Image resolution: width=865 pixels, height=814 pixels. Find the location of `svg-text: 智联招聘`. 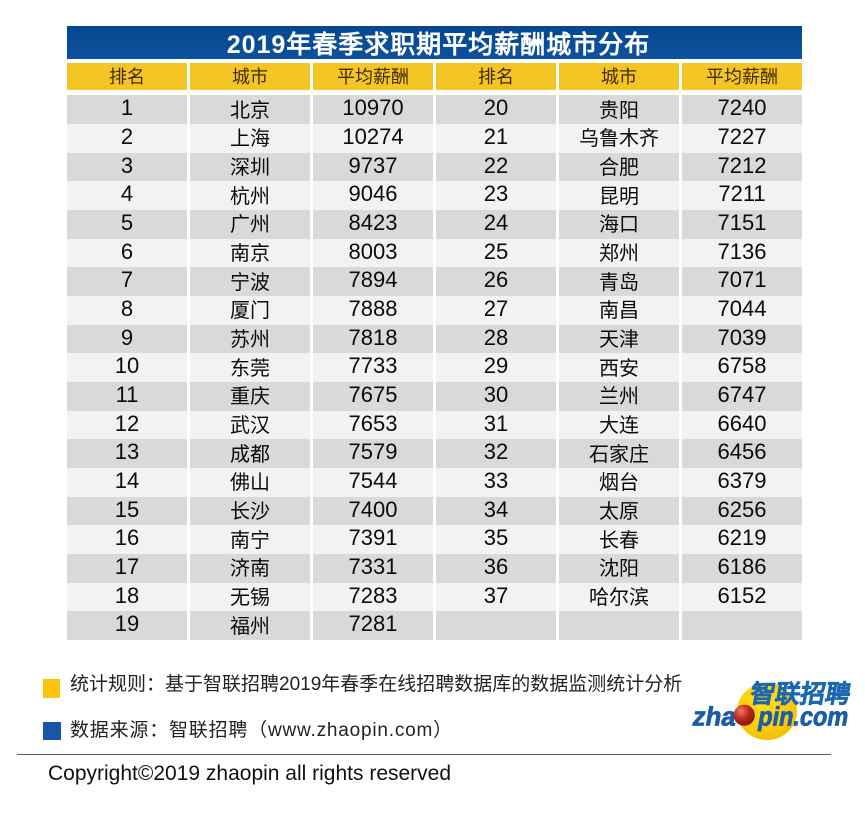

svg-text: 智联招聘 is located at coordinates (800, 694).